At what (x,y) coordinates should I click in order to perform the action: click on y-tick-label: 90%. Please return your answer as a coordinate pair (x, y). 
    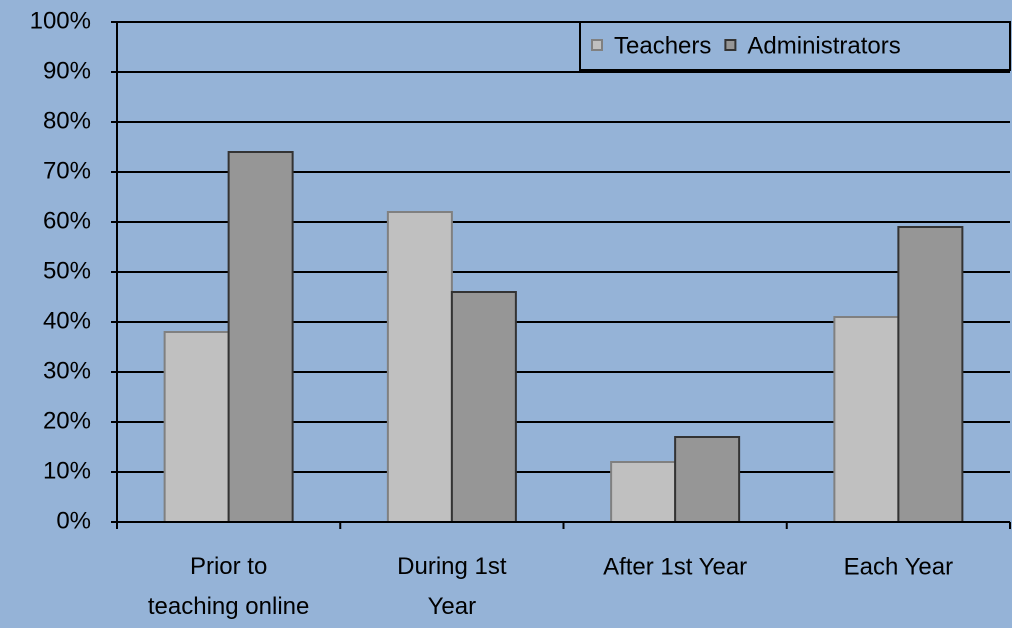
    Looking at the image, I should click on (67, 70).